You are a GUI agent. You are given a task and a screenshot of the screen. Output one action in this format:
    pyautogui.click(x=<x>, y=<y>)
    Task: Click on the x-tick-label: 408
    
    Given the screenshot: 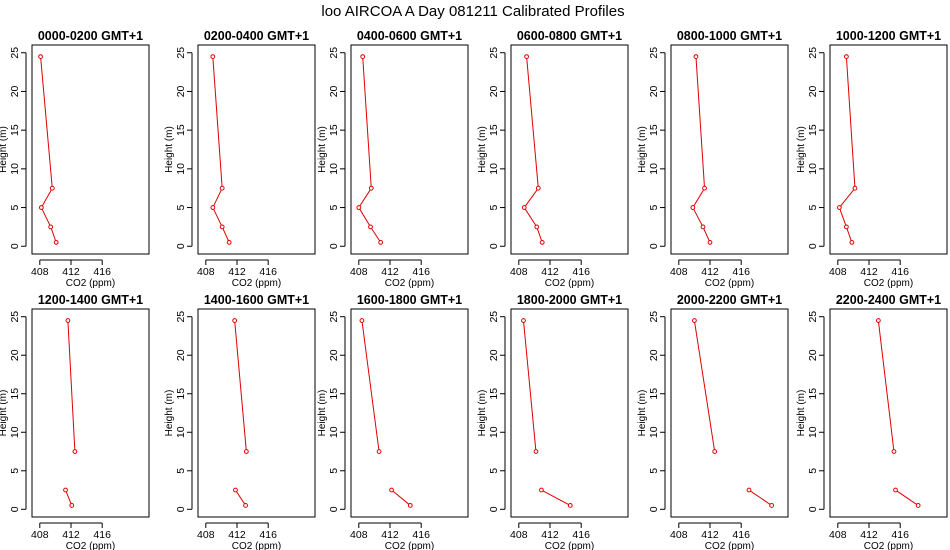 What is the action you would take?
    pyautogui.click(x=359, y=535)
    